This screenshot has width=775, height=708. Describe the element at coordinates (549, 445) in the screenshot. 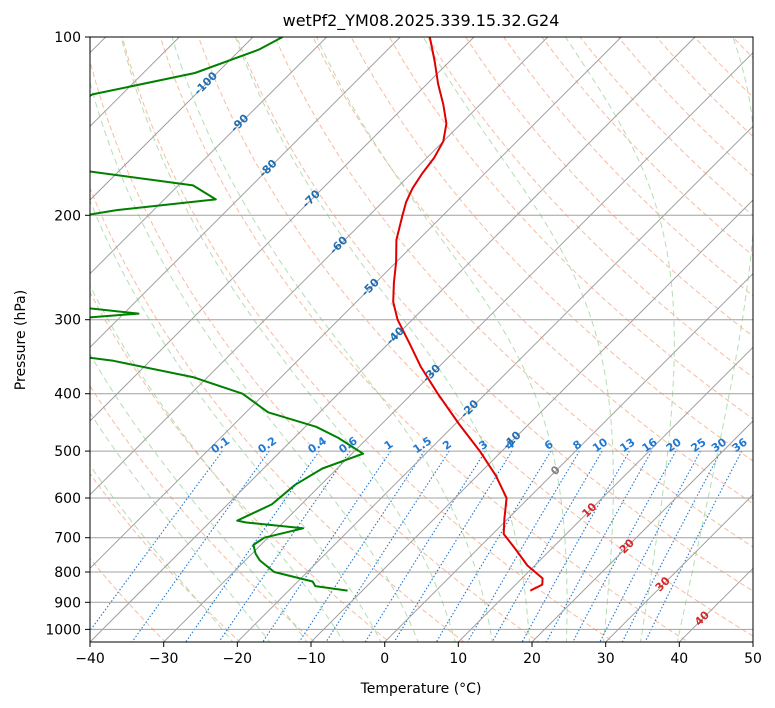

I see `mixing-ratio-label: 6` at that location.